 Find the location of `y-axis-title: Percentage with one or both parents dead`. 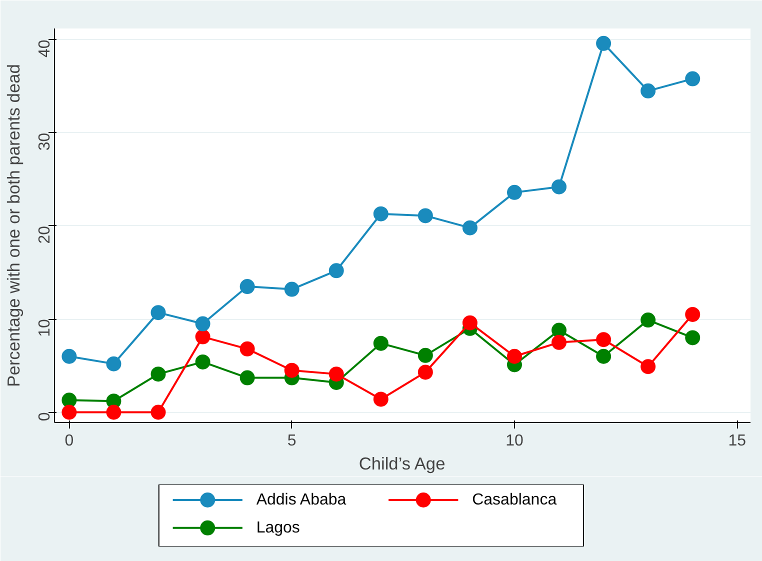

y-axis-title: Percentage with one or both parents dead is located at coordinates (14, 225).